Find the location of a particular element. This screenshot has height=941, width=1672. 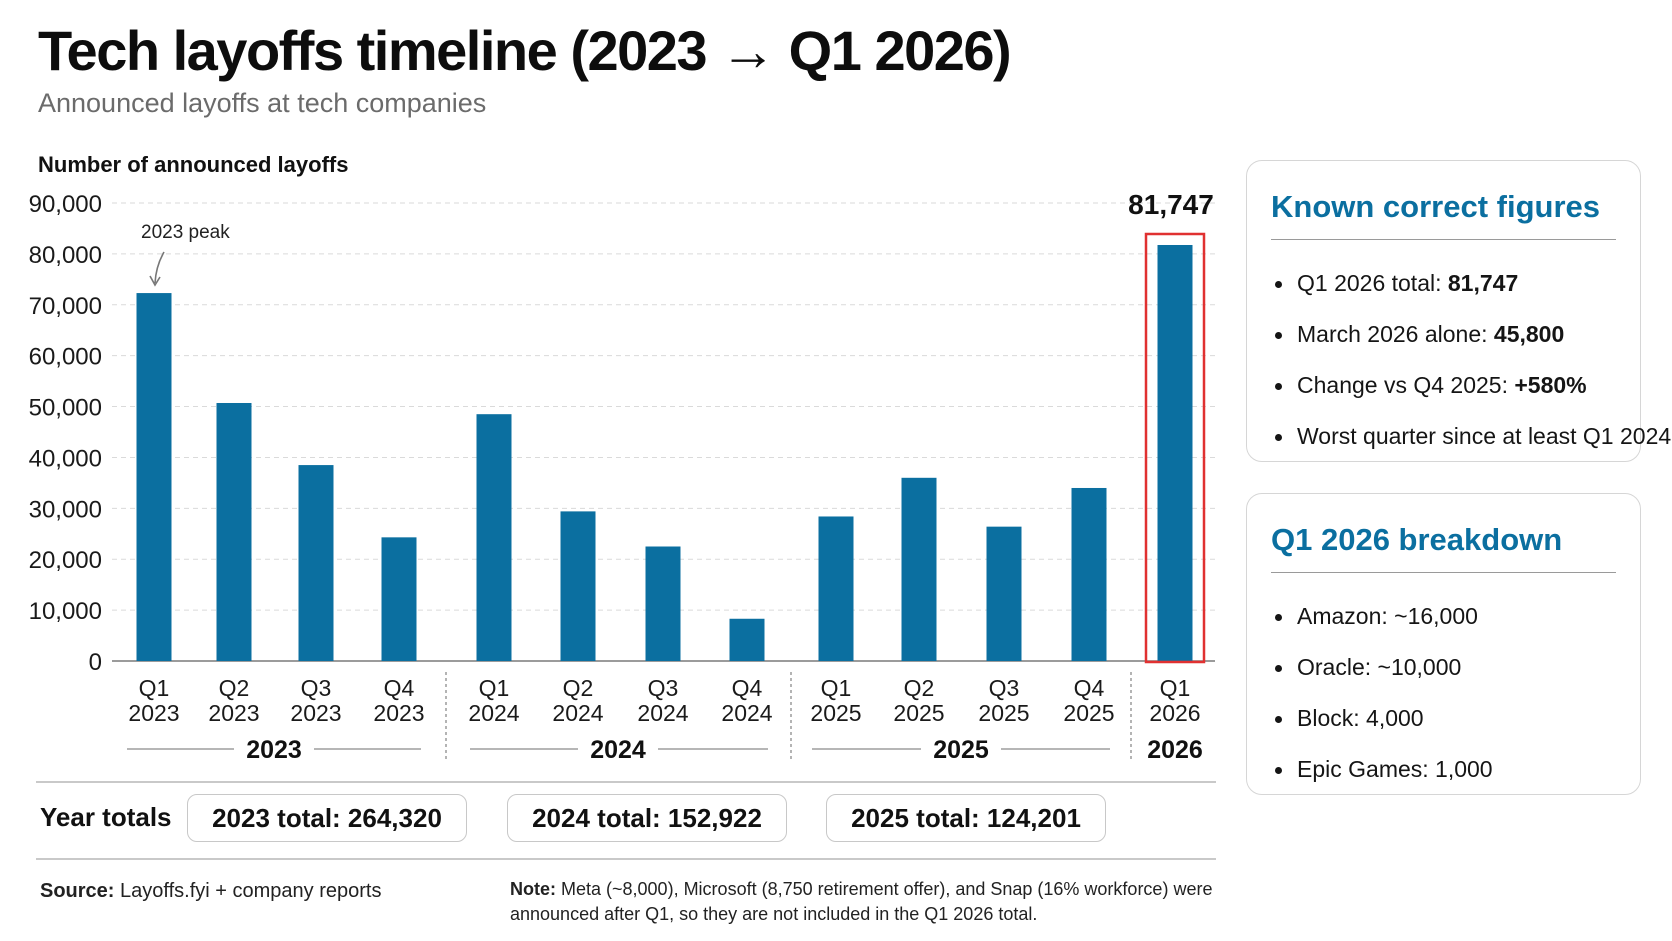

peak-arrowhead is located at coordinates (155, 281).